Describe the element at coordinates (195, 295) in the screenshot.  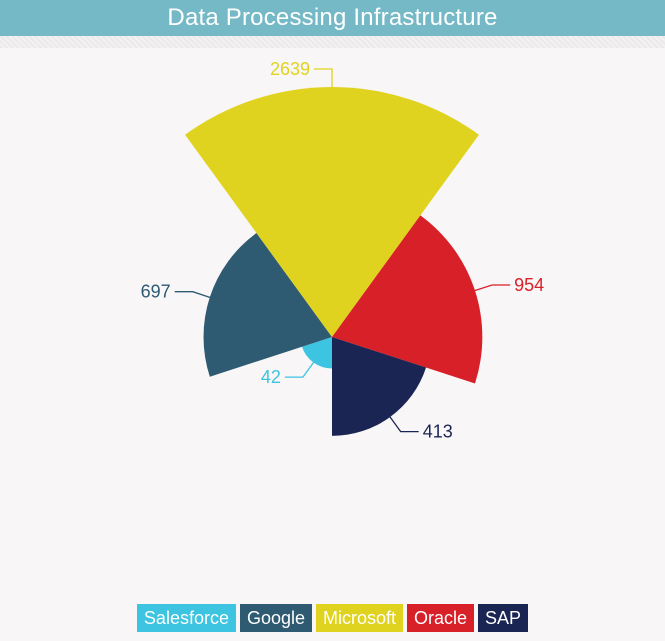
I see `leader-line-google` at that location.